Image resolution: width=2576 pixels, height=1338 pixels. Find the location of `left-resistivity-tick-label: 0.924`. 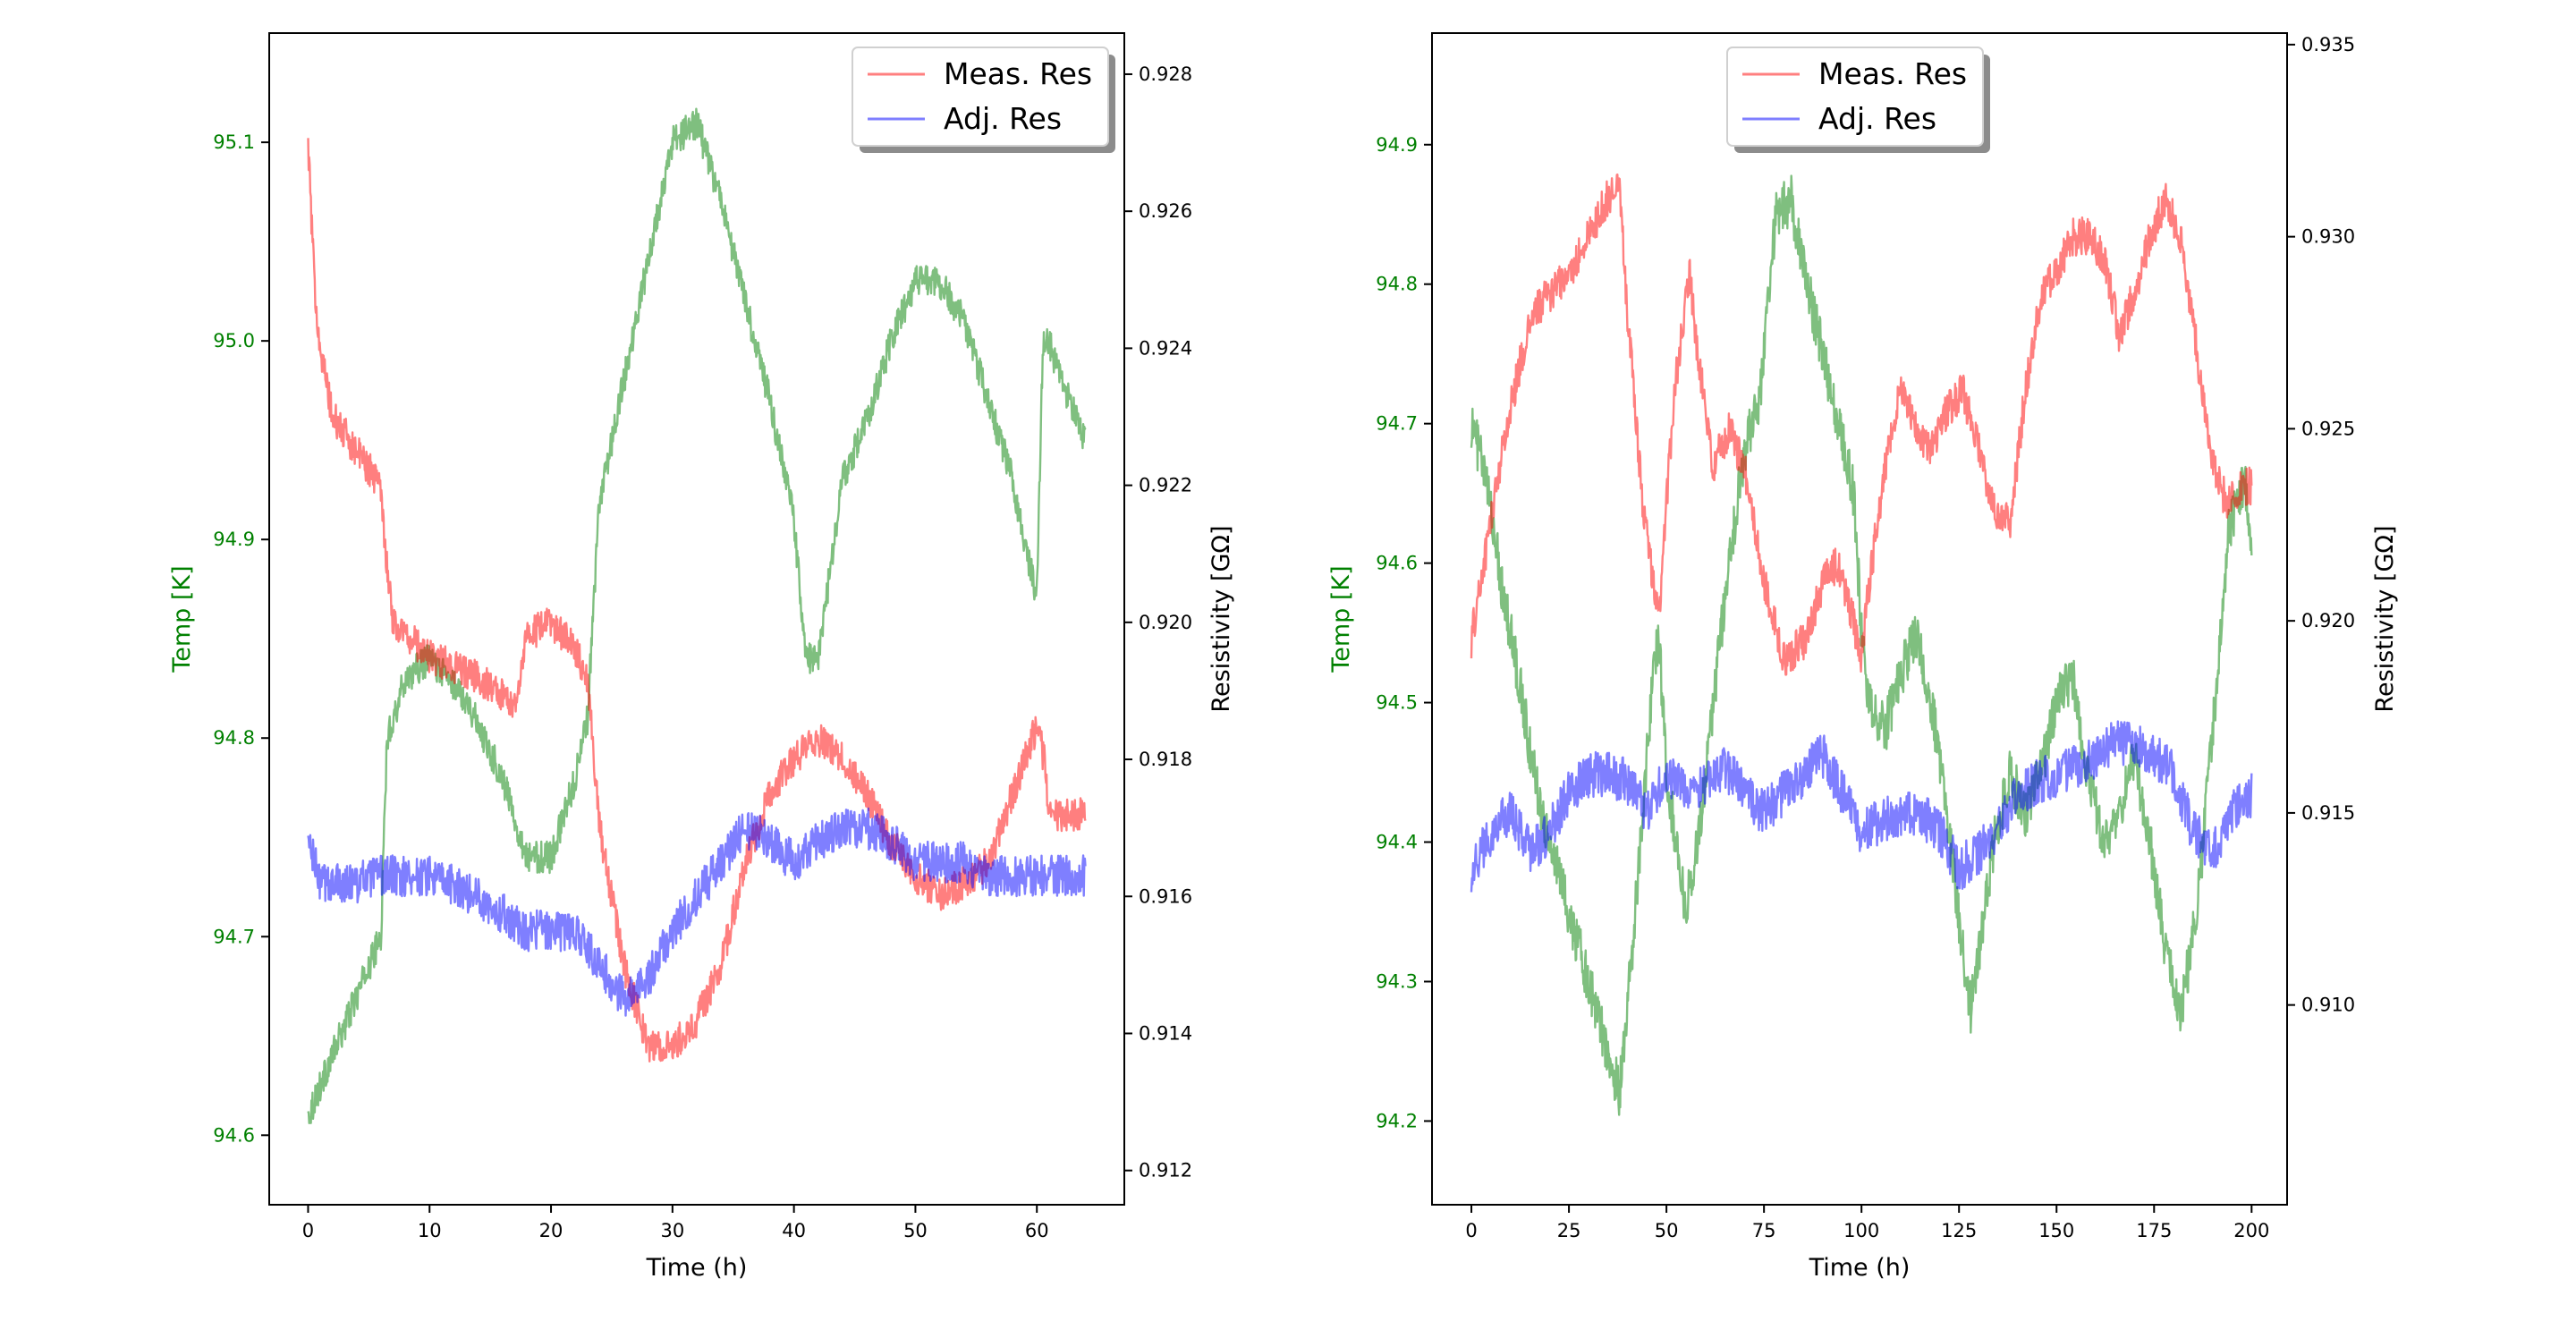

left-resistivity-tick-label: 0.924 is located at coordinates (1165, 348).